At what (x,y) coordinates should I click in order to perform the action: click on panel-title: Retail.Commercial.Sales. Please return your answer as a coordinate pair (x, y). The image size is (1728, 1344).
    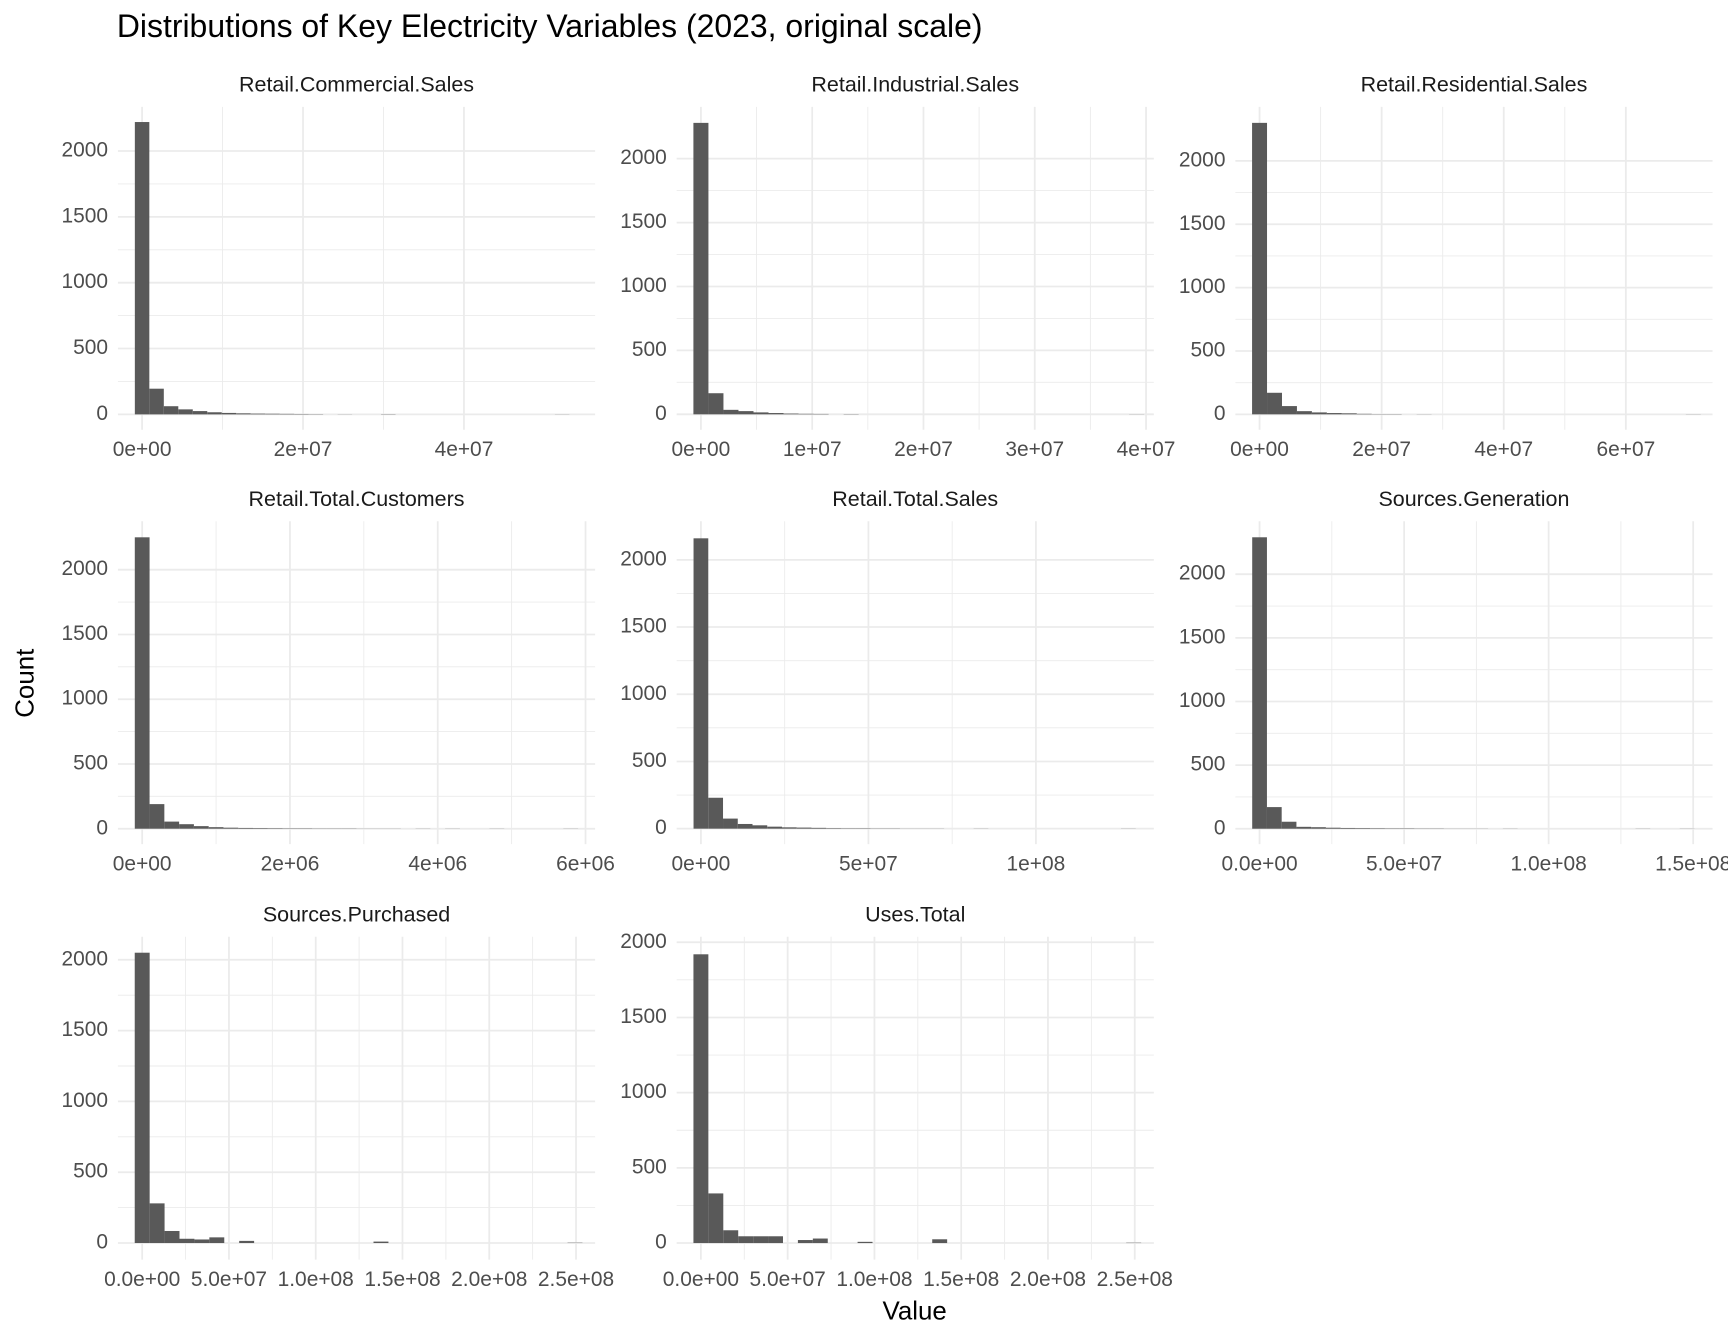
    Looking at the image, I should click on (356, 85).